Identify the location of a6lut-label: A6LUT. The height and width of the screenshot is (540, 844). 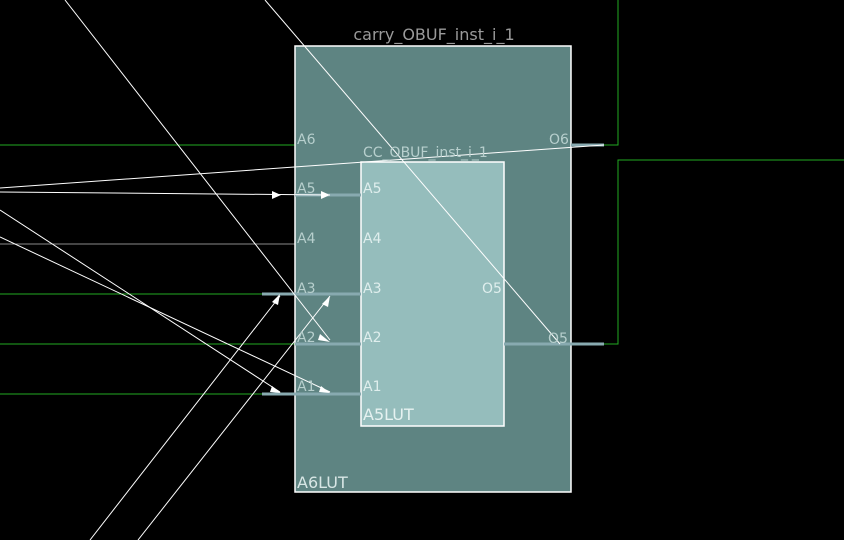
(322, 482).